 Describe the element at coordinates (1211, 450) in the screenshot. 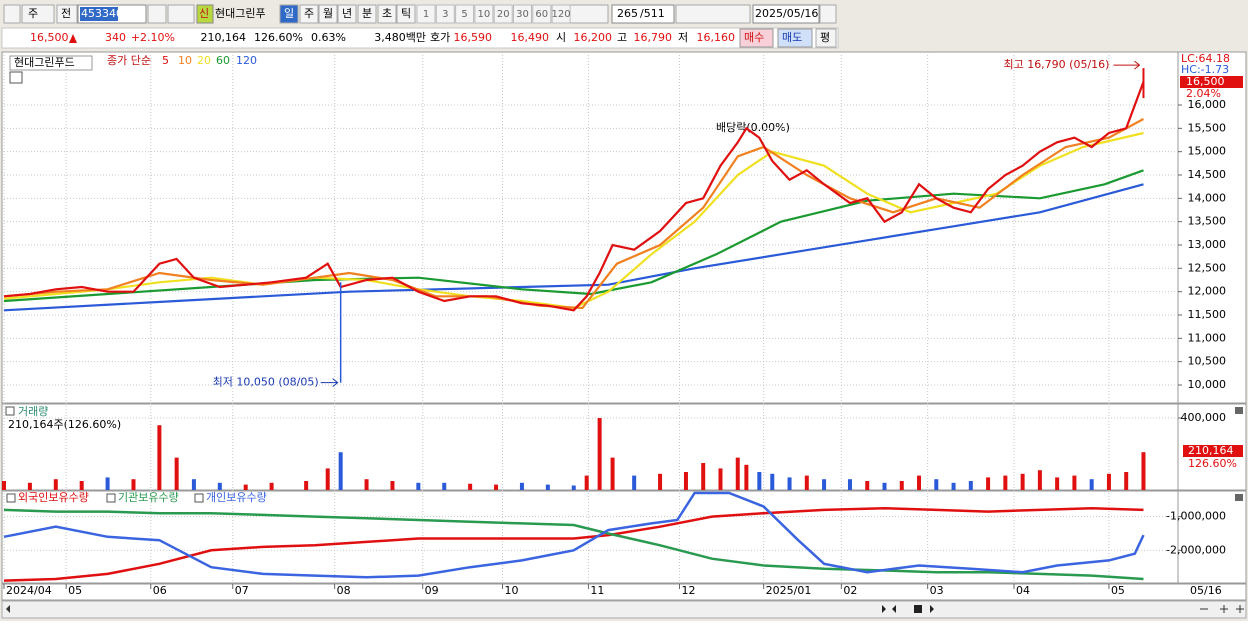

I see `volume-current: 210,164` at that location.